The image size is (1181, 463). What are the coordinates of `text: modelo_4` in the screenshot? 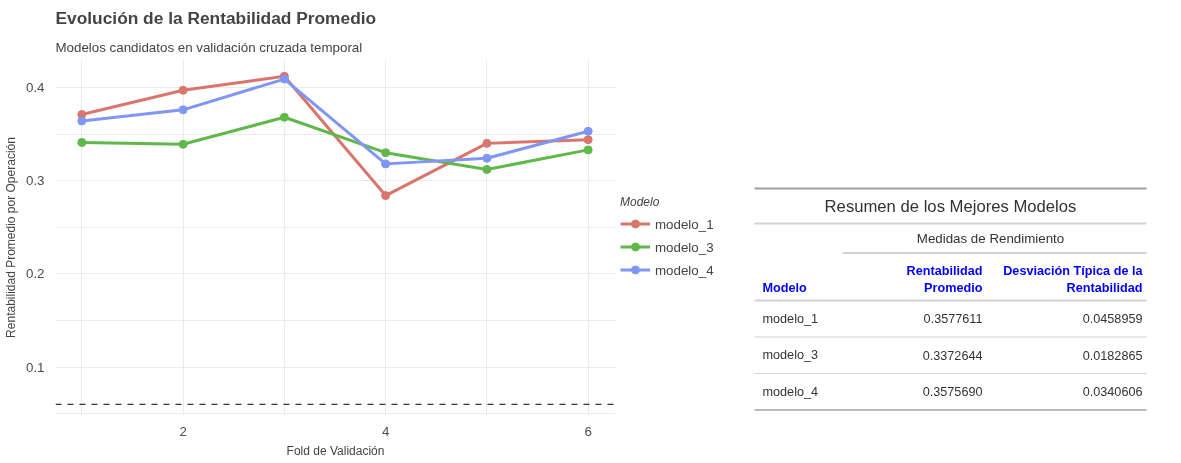 It's located at (790, 391).